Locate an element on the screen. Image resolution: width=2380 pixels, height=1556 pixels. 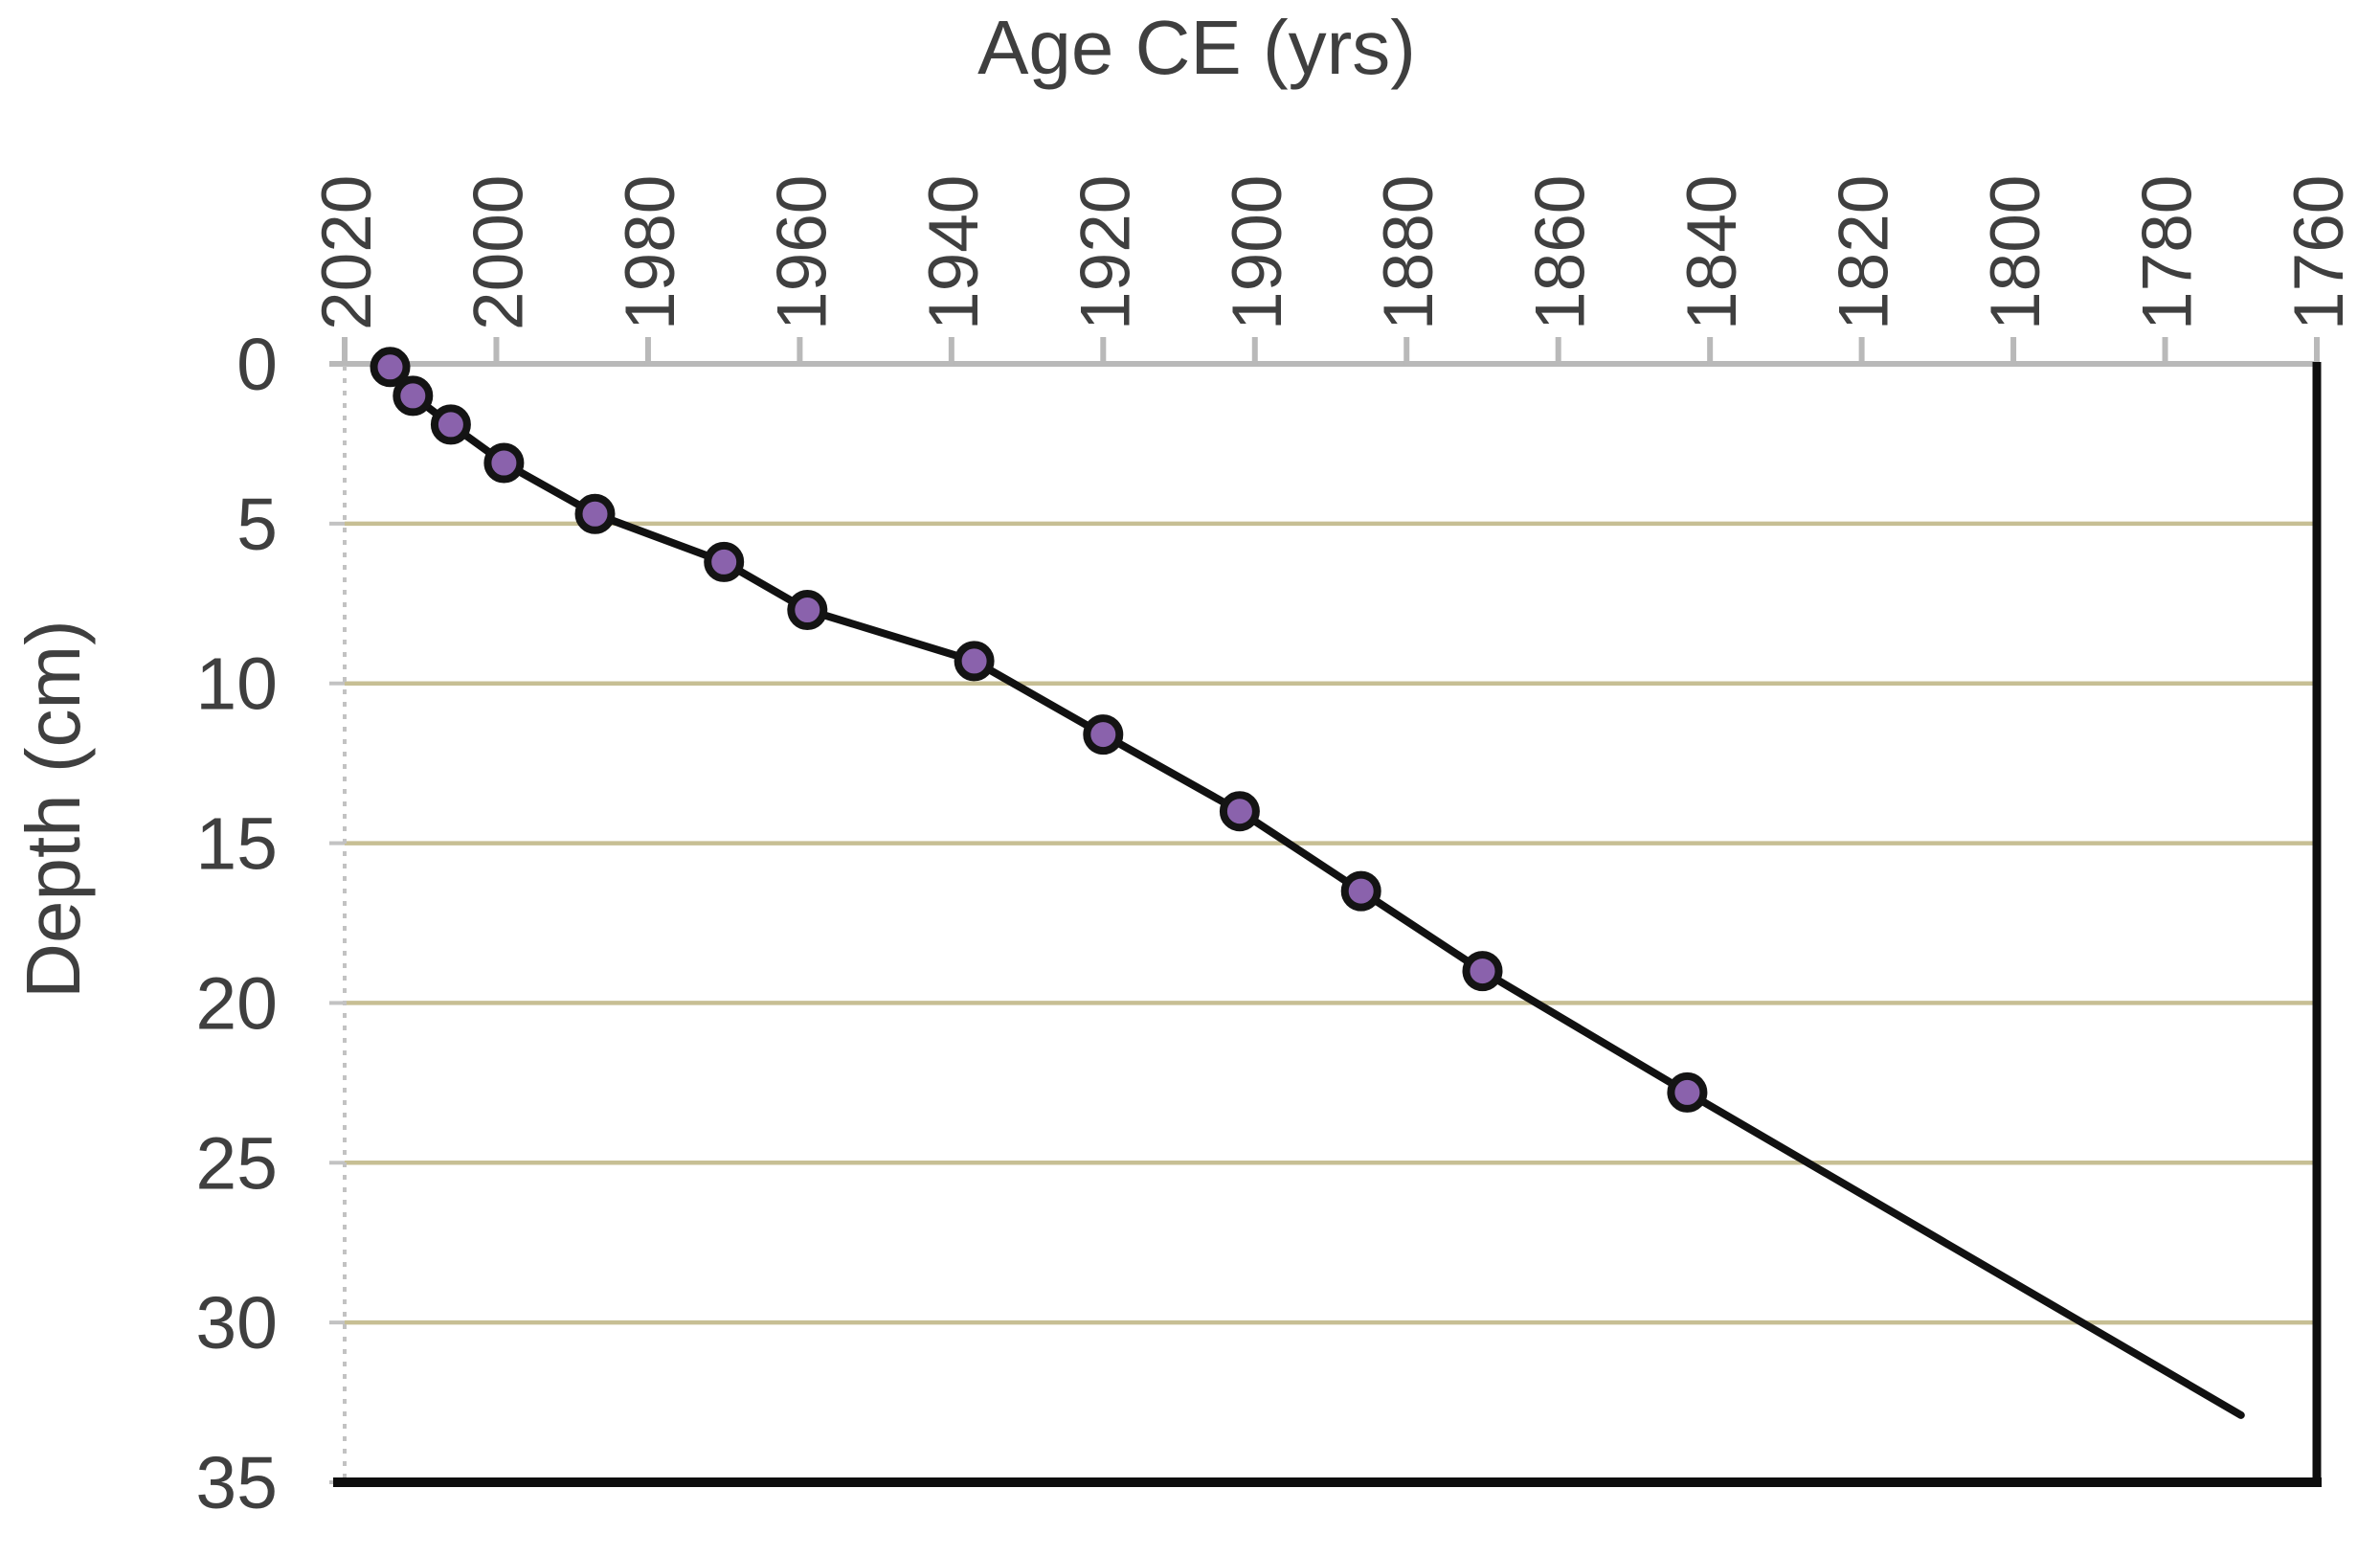
x-tick-label: 1980 is located at coordinates (651, 253).